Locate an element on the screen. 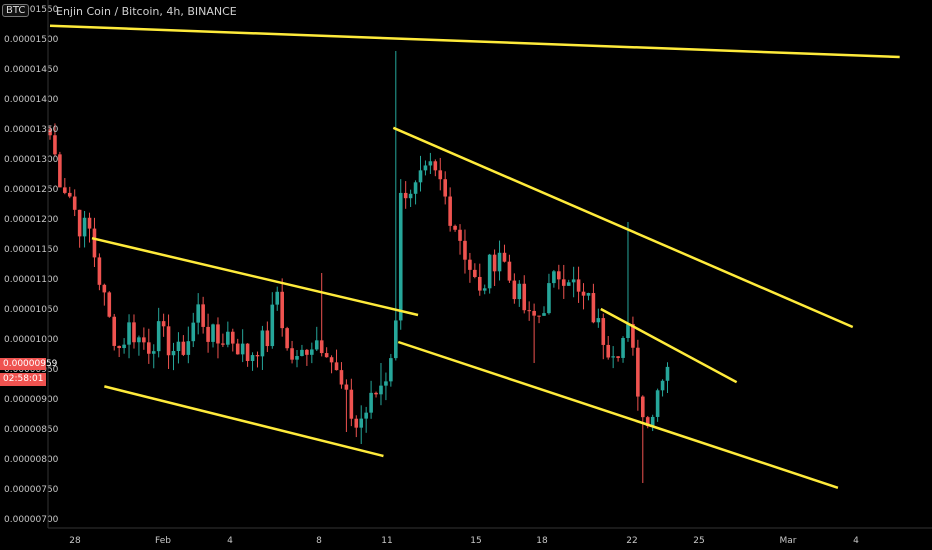 The width and height of the screenshot is (932, 550). price-tick-label: 0.00001250 is located at coordinates (31, 190).